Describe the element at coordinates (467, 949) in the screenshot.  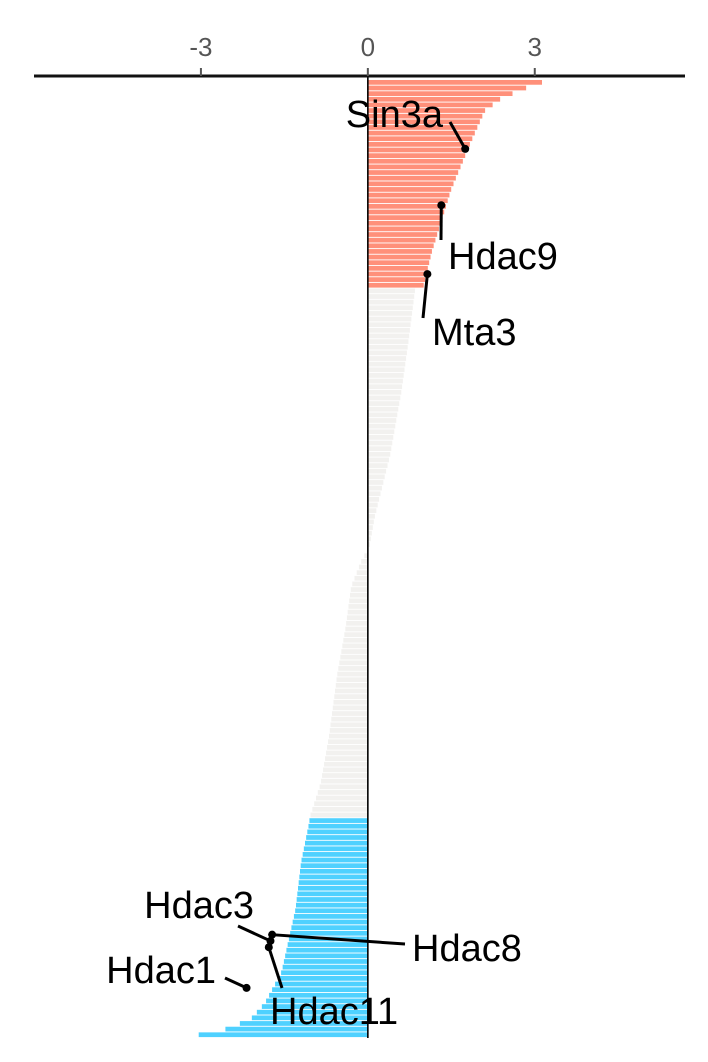
I see `gene-label-hdac8: Hdac8` at that location.